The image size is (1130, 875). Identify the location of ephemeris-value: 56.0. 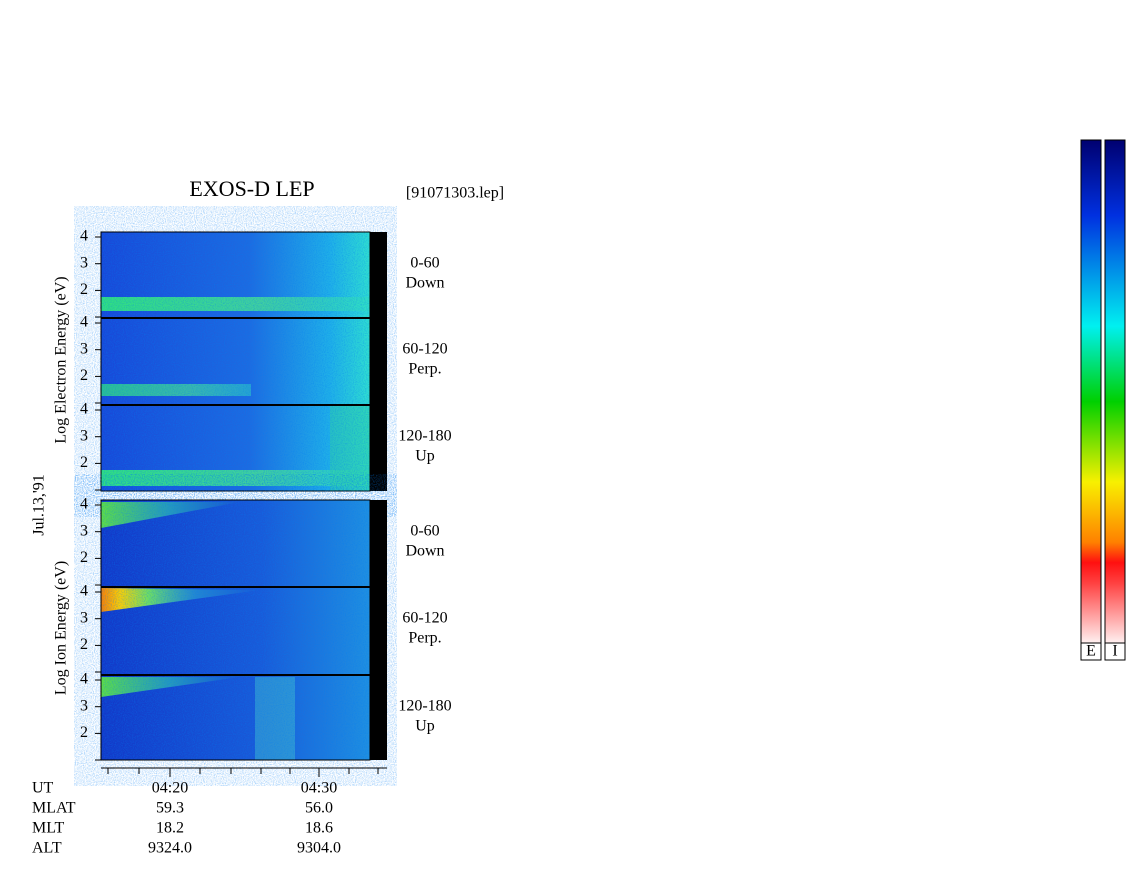
(319, 808).